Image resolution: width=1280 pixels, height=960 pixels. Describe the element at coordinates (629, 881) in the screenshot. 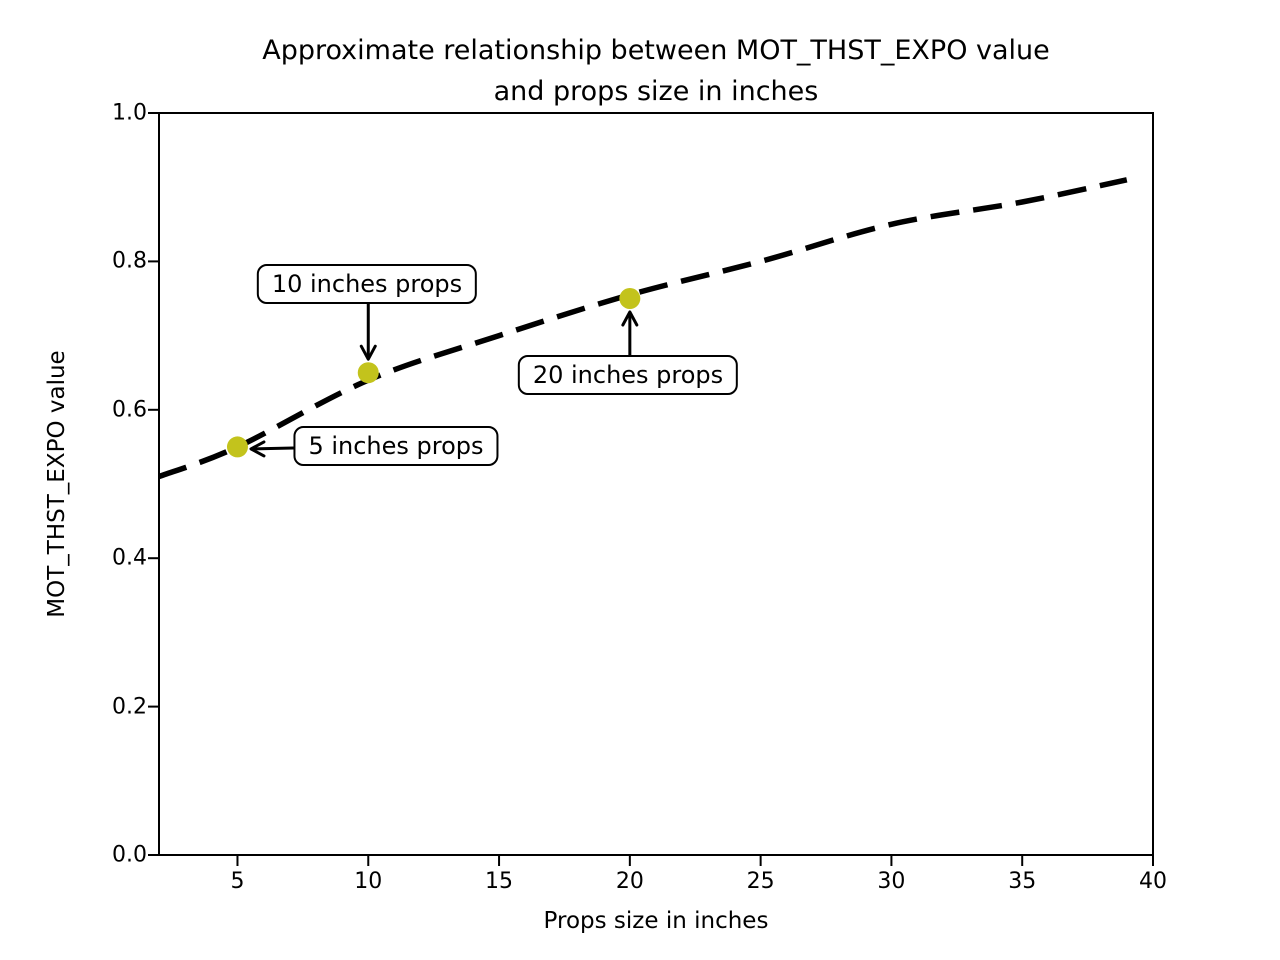

I see `x-tick-label: 20` at that location.